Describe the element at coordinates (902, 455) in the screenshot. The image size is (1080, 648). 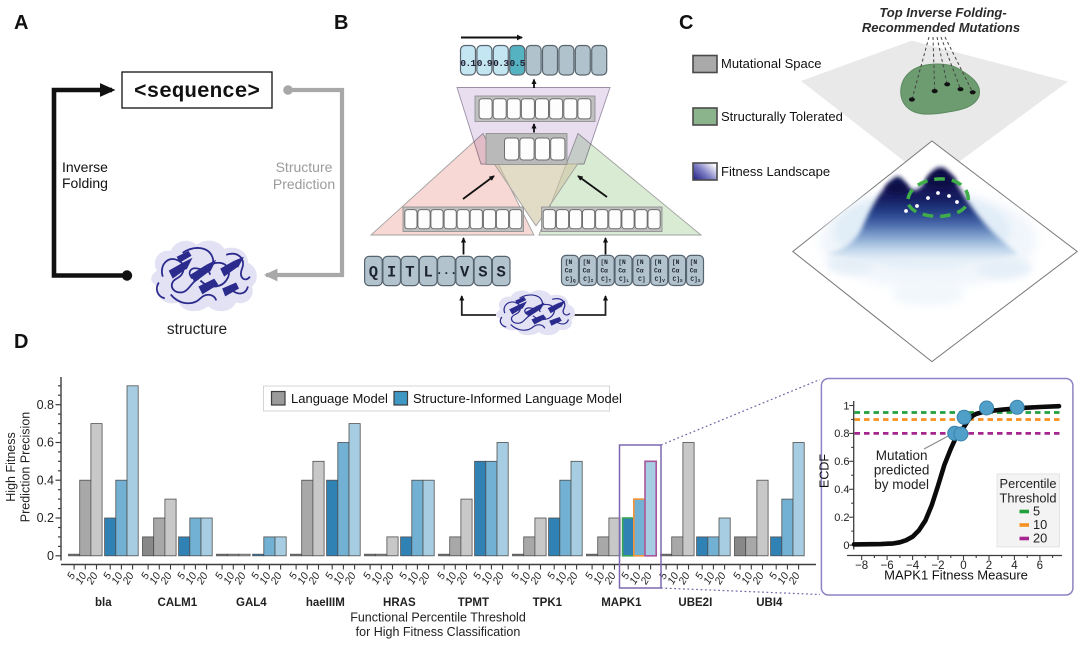
I see `svg-text: Mutation` at that location.